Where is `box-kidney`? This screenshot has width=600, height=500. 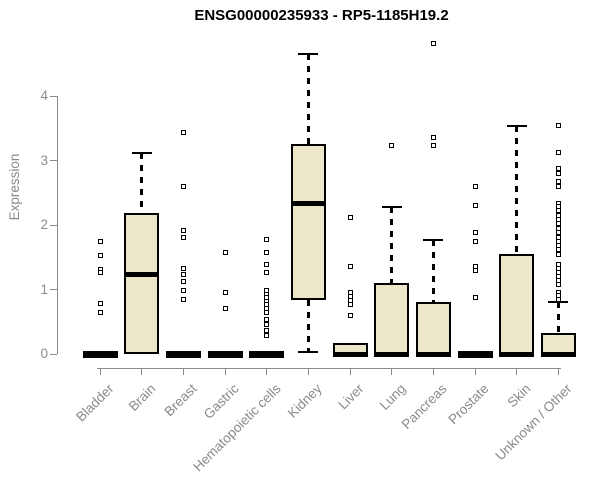
box-kidney is located at coordinates (308, 221).